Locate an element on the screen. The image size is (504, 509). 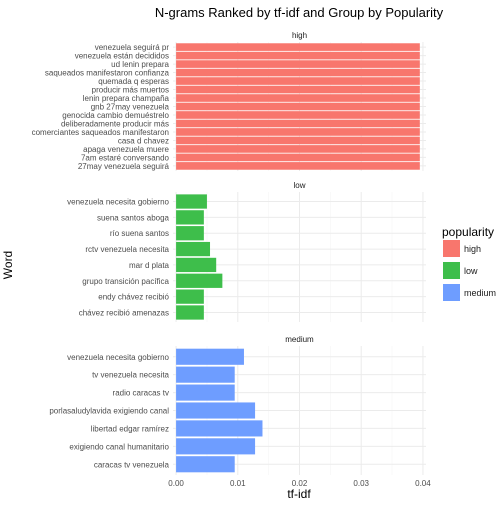
y-tick-label: libertad edgar ramírez is located at coordinates (130, 428).